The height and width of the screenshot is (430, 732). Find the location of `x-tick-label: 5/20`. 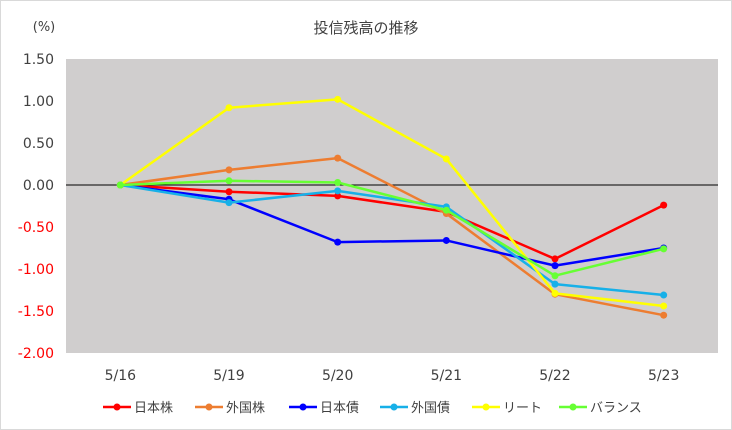

x-tick-label: 5/20 is located at coordinates (337, 376).